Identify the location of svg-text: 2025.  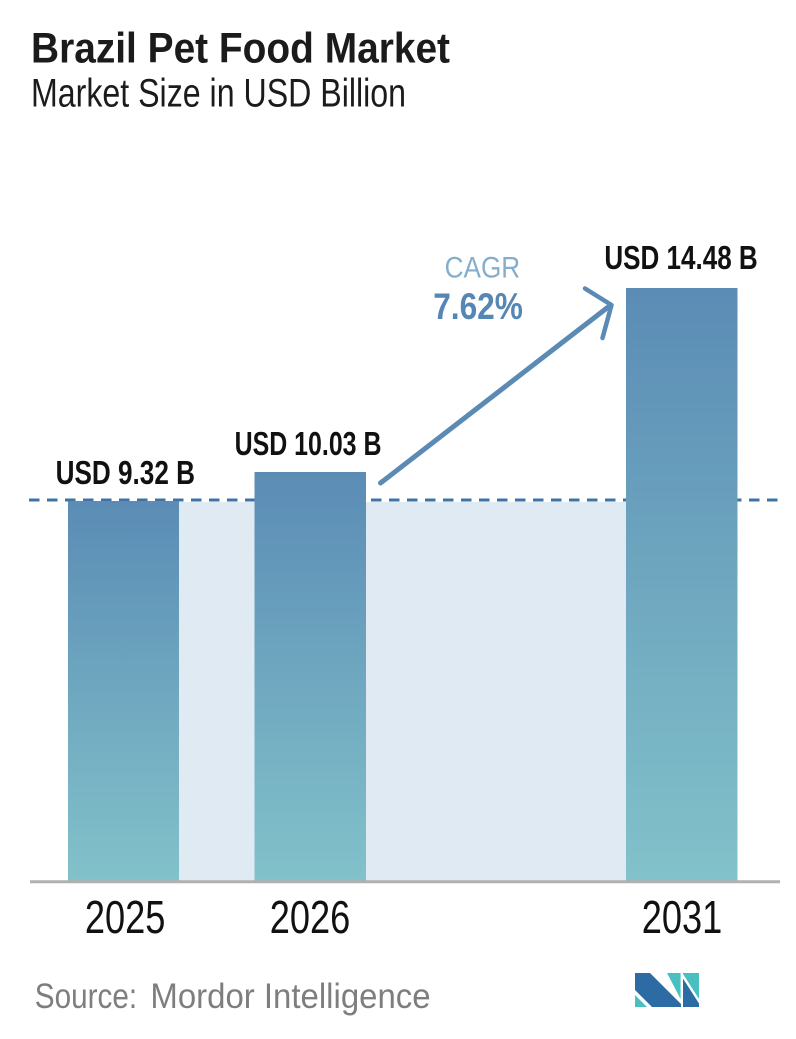
(125, 917).